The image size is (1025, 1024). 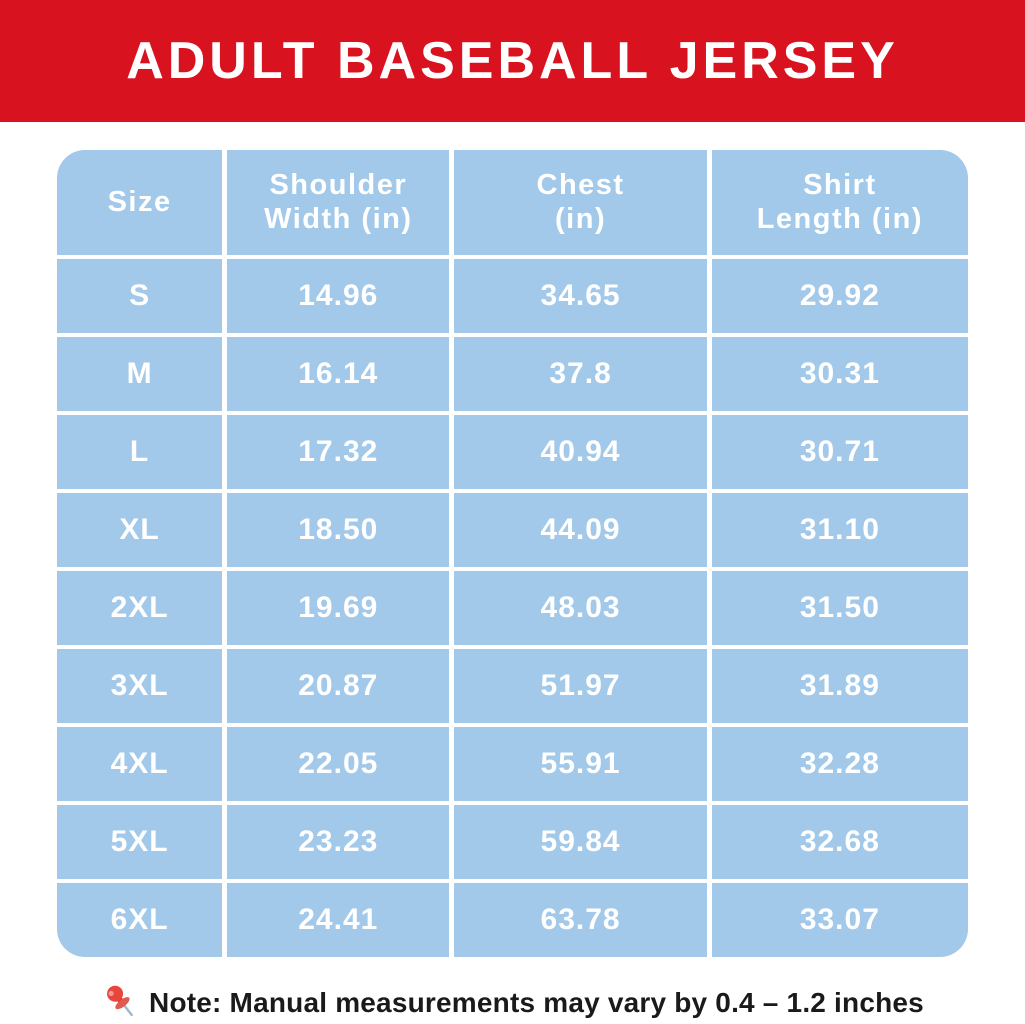 What do you see at coordinates (338, 184) in the screenshot?
I see `column-header-label: Shoulder` at bounding box center [338, 184].